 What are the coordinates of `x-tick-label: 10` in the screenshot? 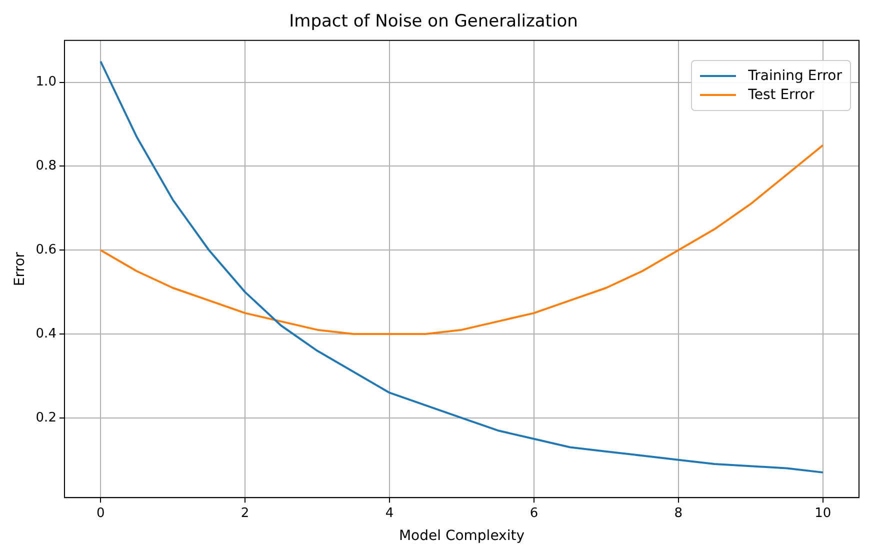 It's located at (823, 513).